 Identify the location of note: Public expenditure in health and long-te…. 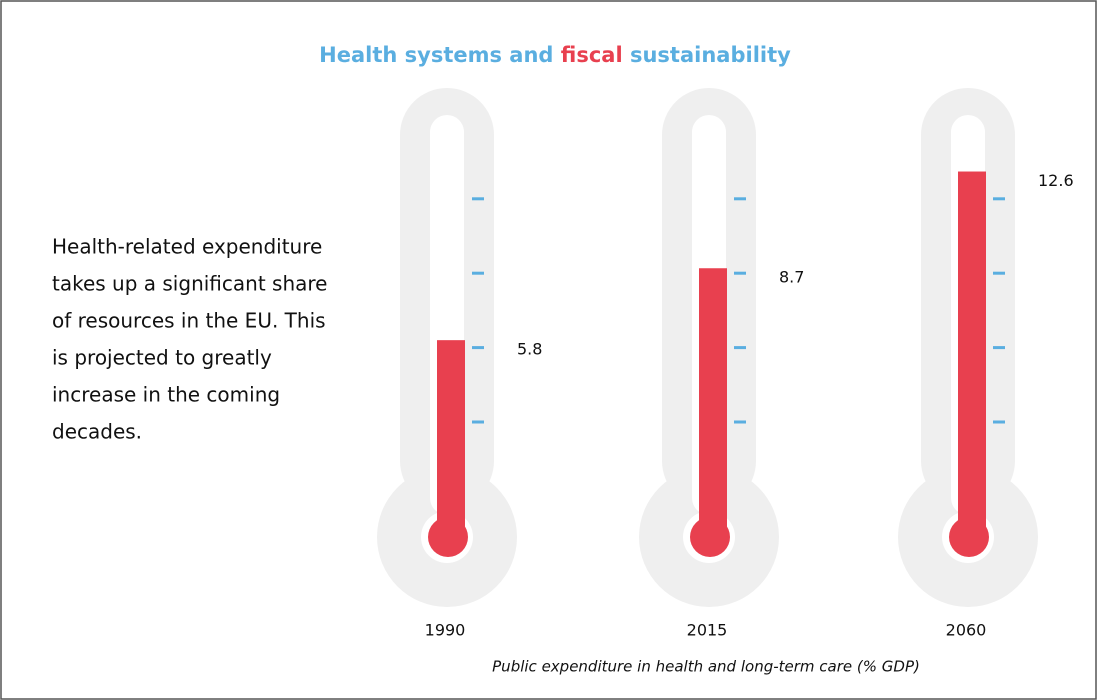
(706, 667).